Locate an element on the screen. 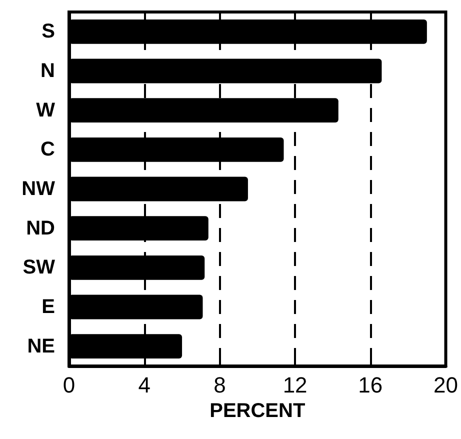 The width and height of the screenshot is (461, 439). x-axis-title: PERCENT is located at coordinates (258, 411).